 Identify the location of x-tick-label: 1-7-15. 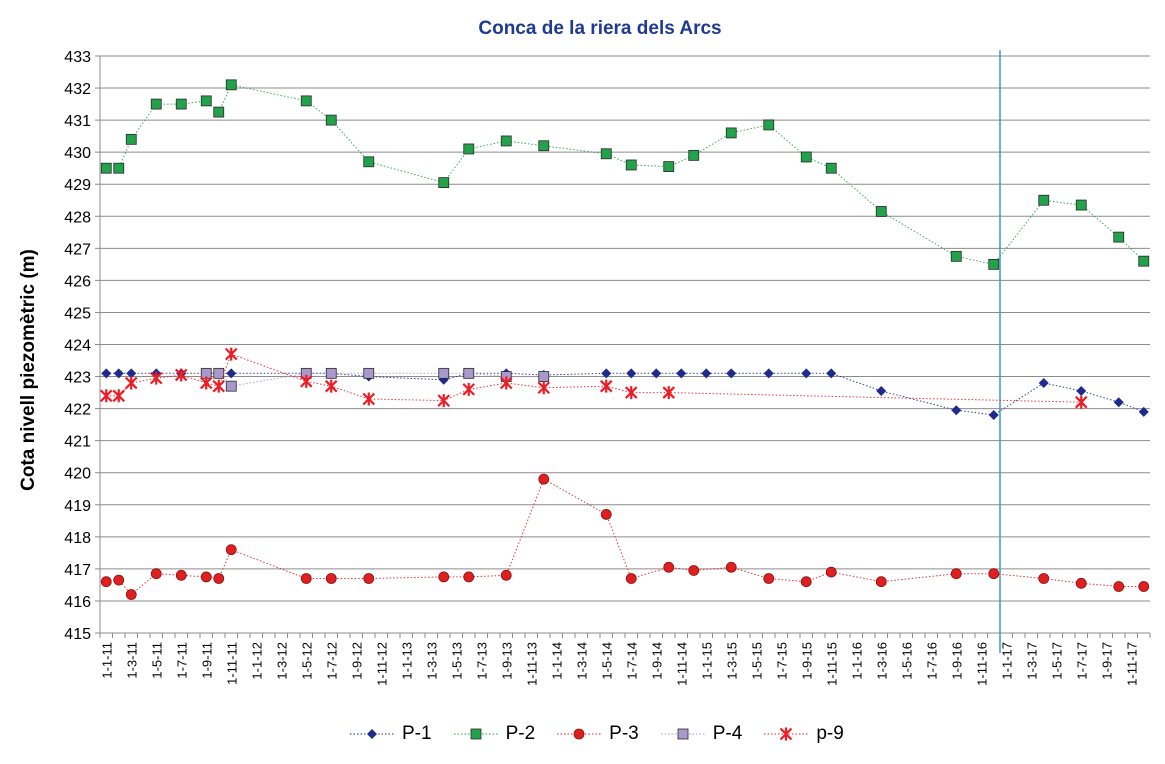
(781, 661).